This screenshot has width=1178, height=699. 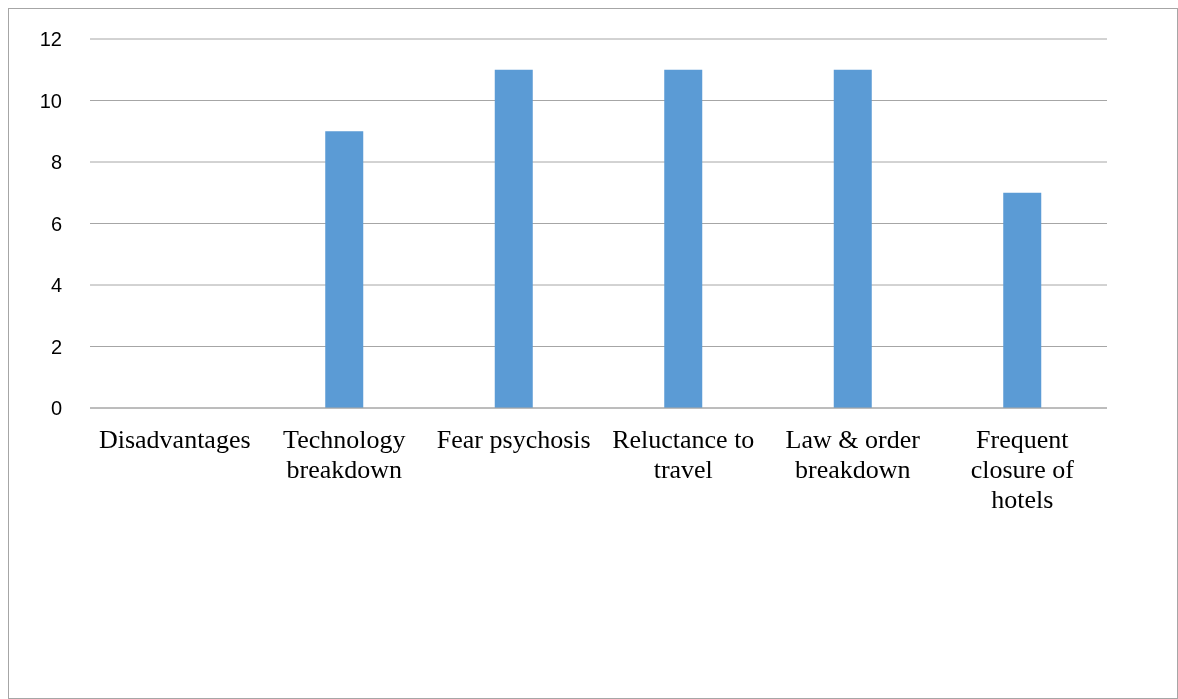 What do you see at coordinates (56, 223) in the screenshot?
I see `y-tick-label: 6` at bounding box center [56, 223].